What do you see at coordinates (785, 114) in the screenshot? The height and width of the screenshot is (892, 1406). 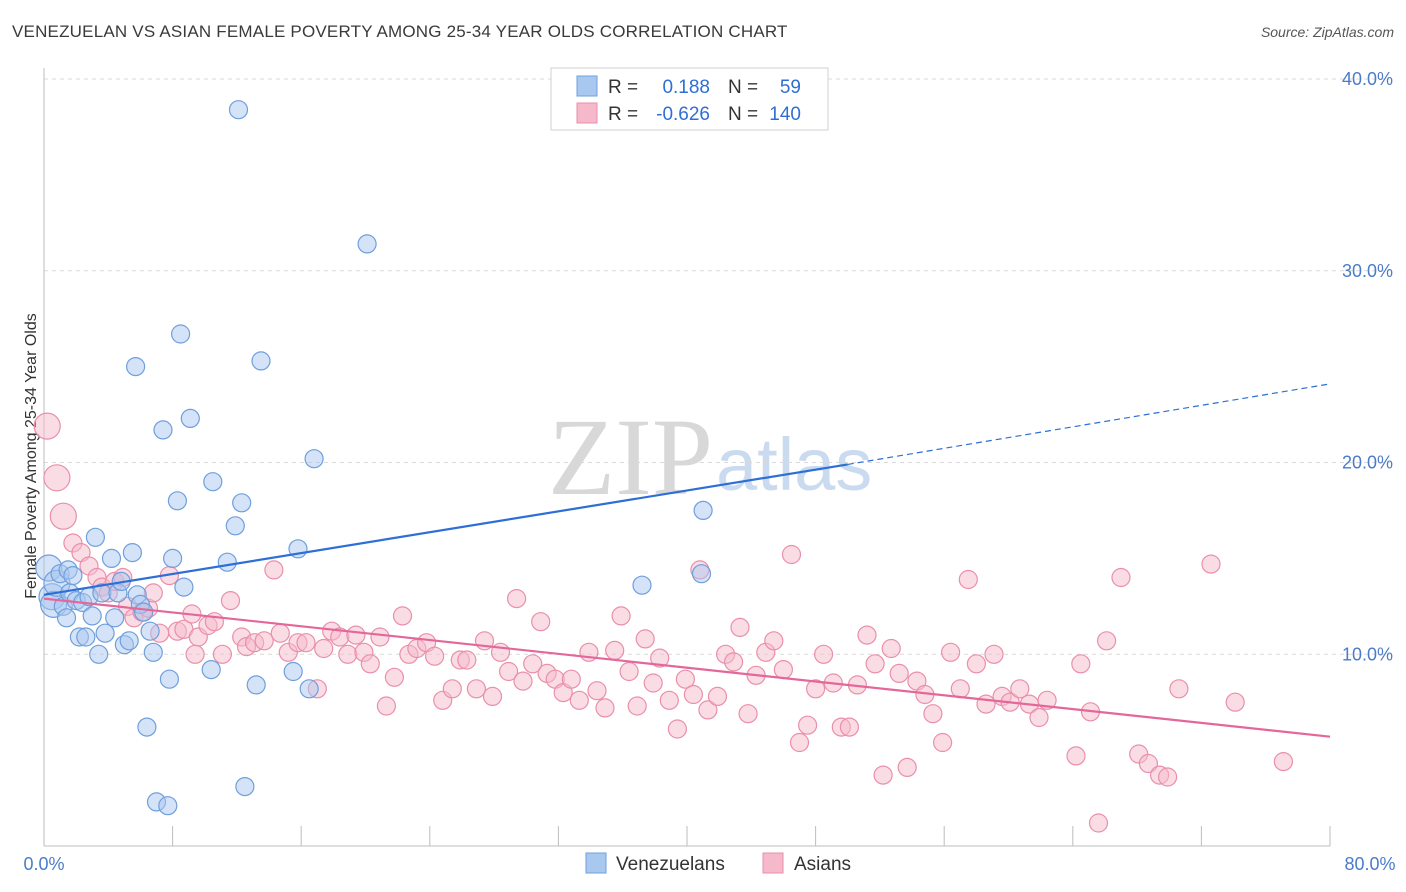 I see `legend-asians-n-value: 140` at bounding box center [785, 114].